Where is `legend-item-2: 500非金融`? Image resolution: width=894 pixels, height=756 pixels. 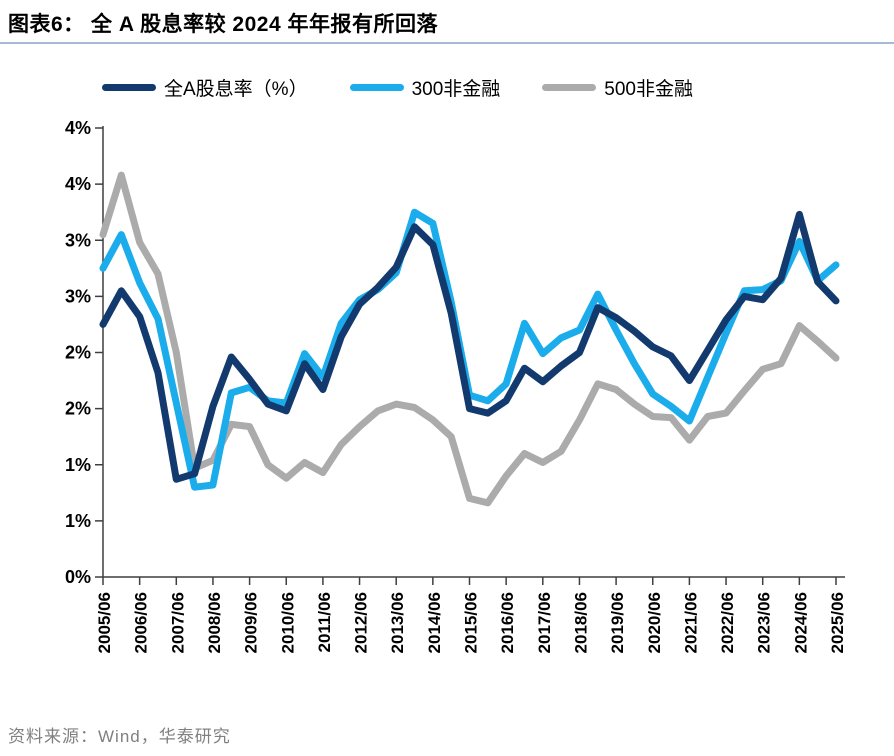
legend-item-2: 500非金融 is located at coordinates (617, 87).